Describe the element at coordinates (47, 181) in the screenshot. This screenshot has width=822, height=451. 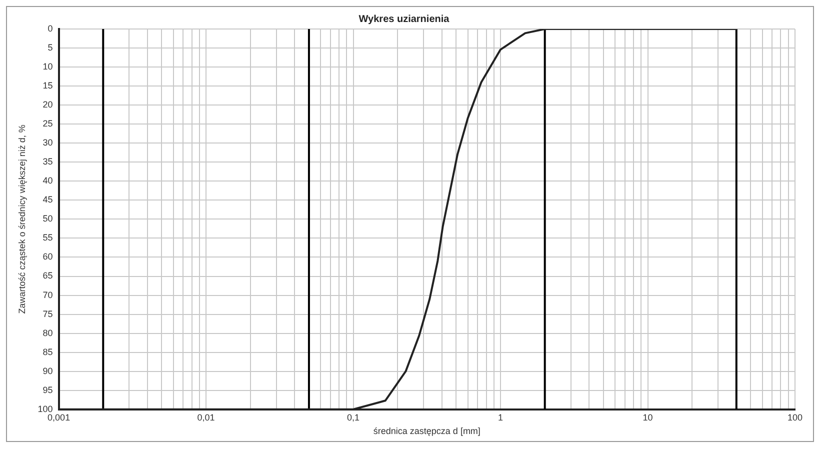
I see `y-tick-label: 40` at that location.